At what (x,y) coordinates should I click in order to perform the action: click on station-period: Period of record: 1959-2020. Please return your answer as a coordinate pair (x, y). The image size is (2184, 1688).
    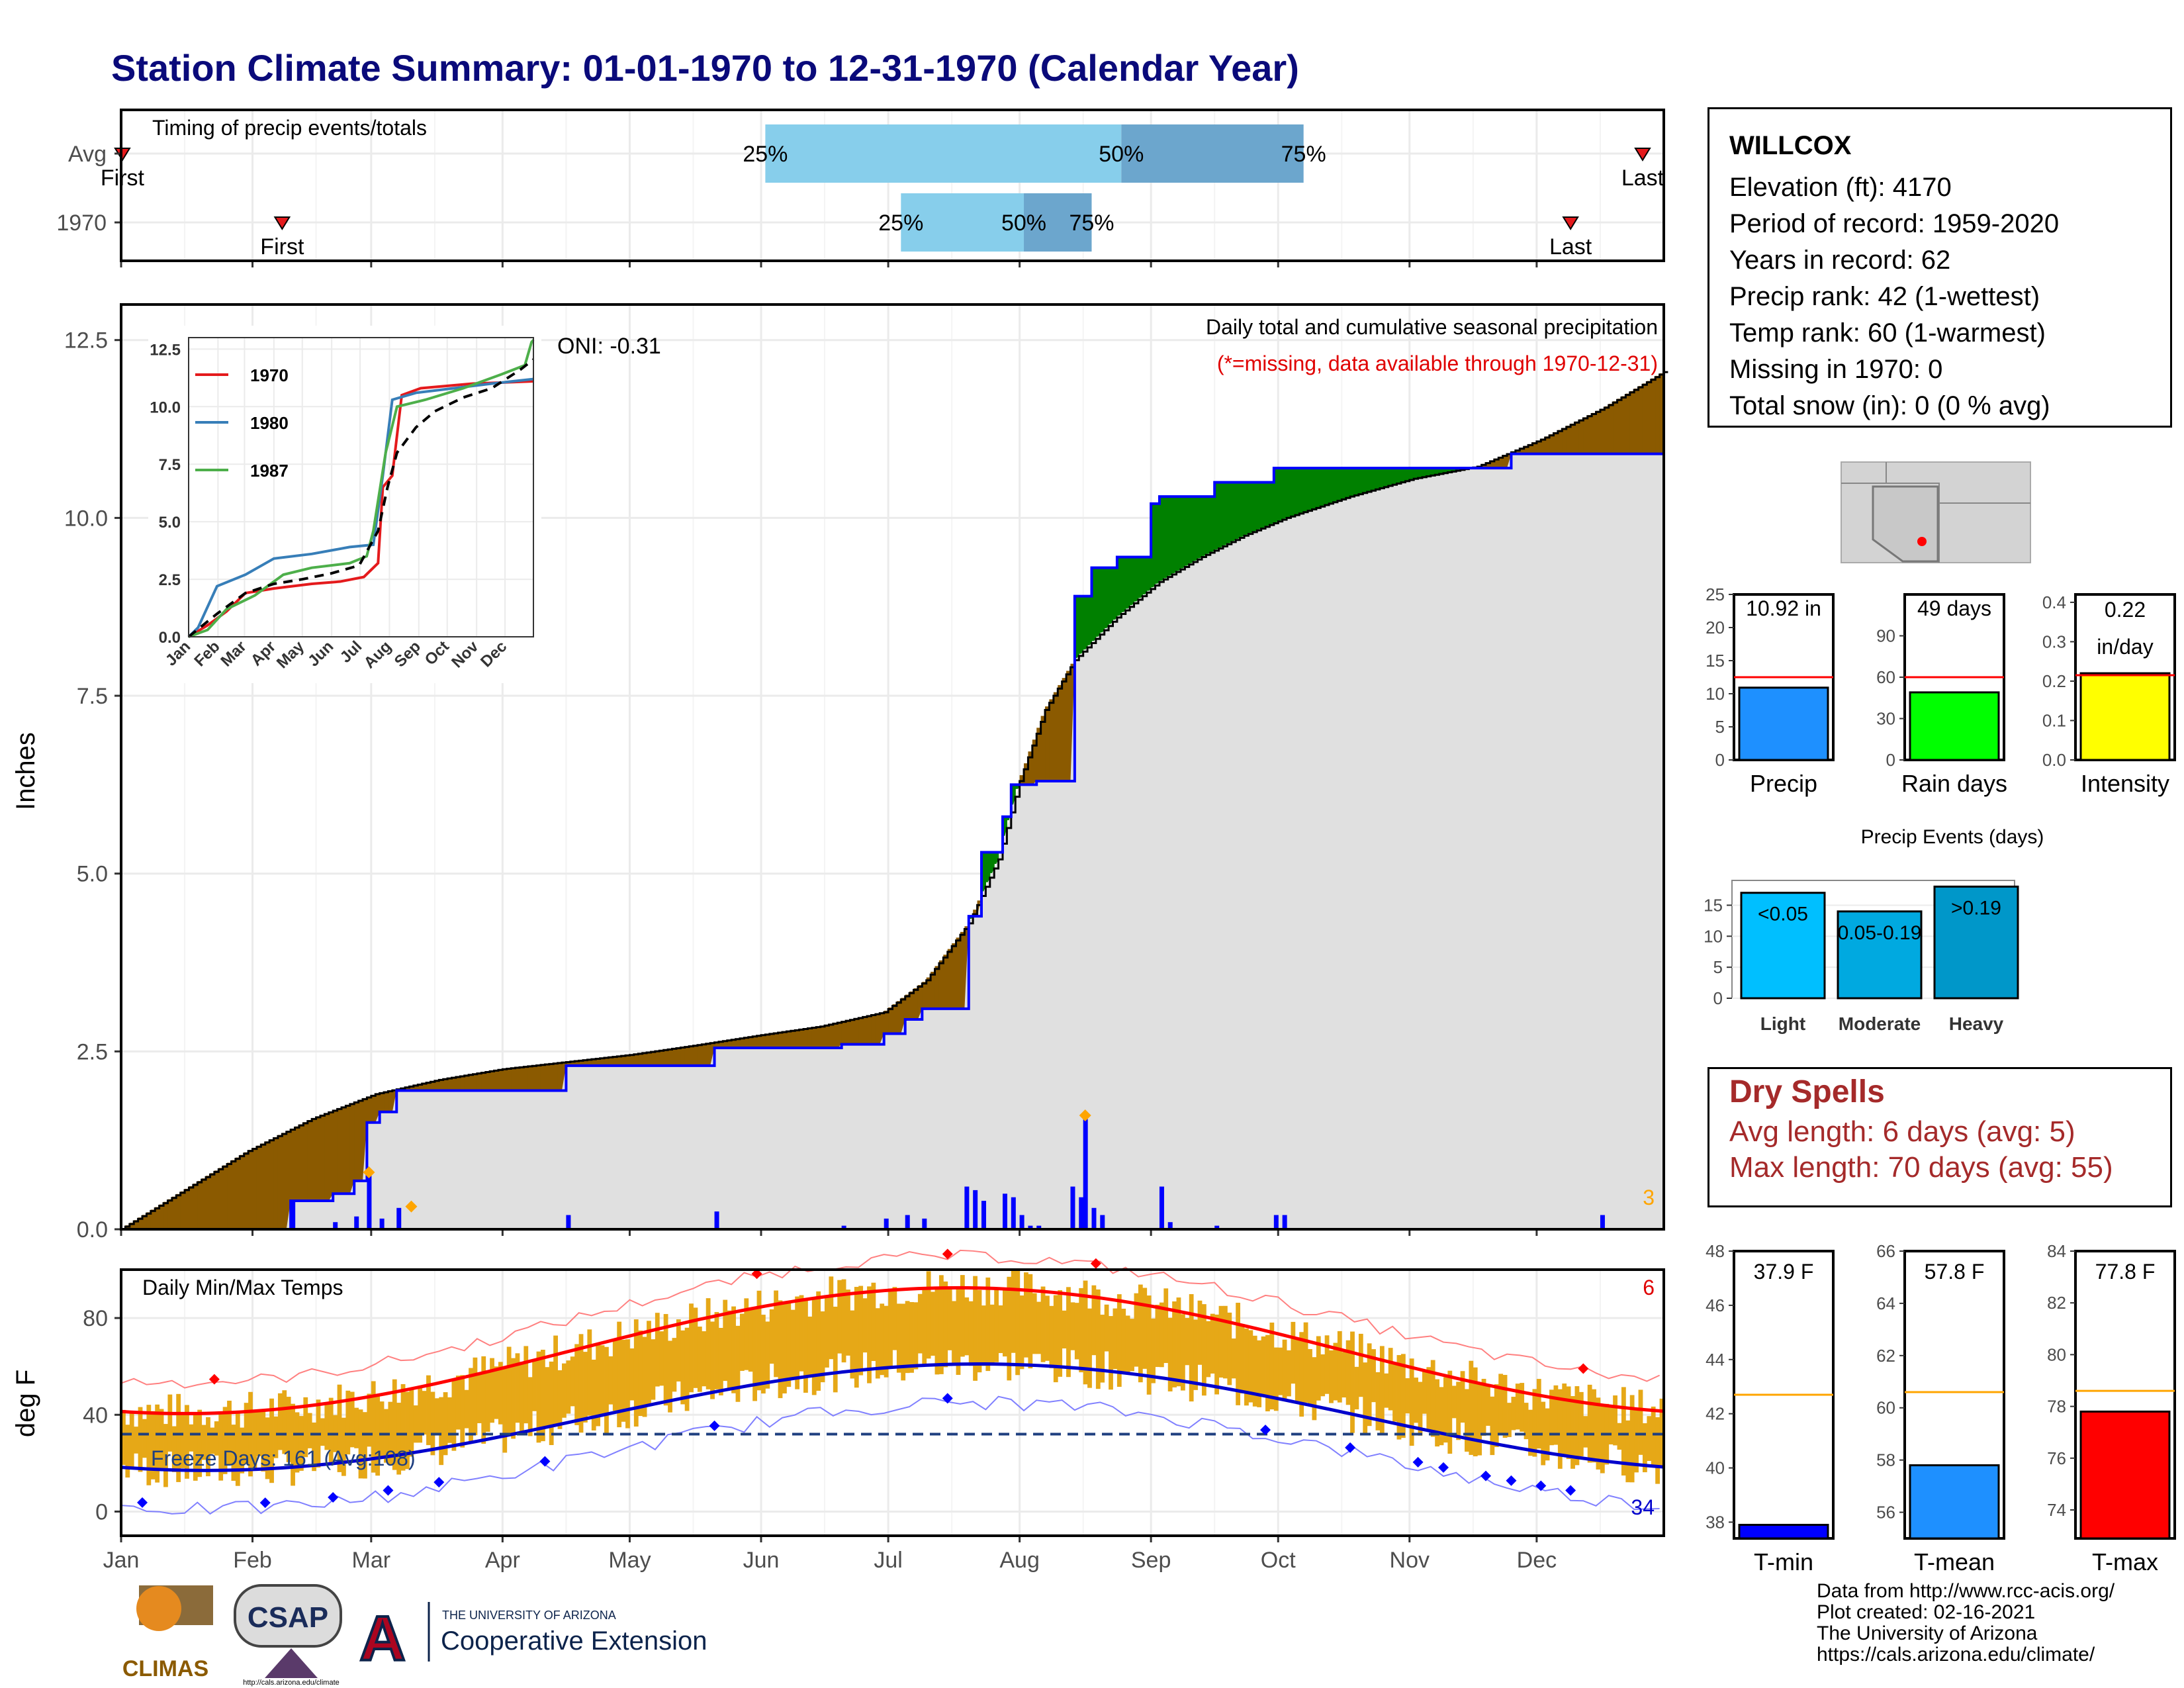
    Looking at the image, I should click on (1894, 223).